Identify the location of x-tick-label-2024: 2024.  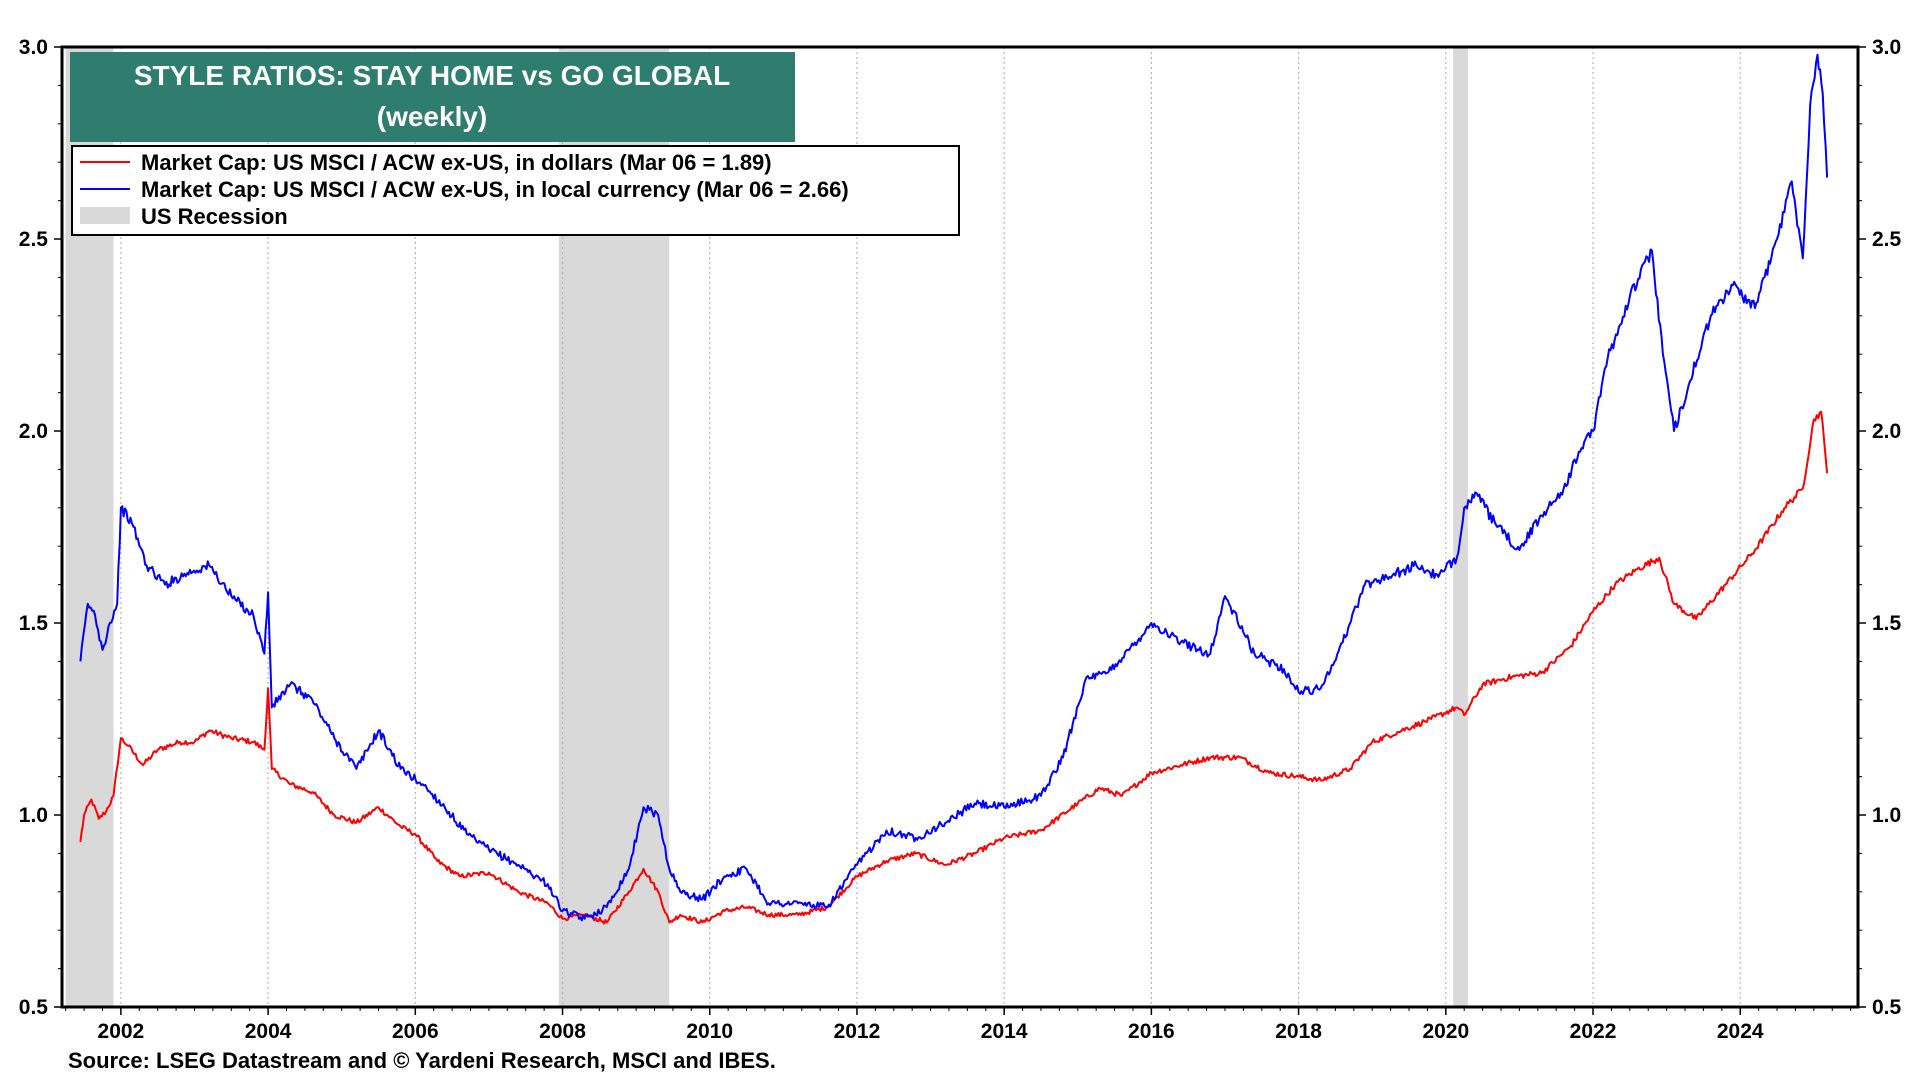
(1740, 1031).